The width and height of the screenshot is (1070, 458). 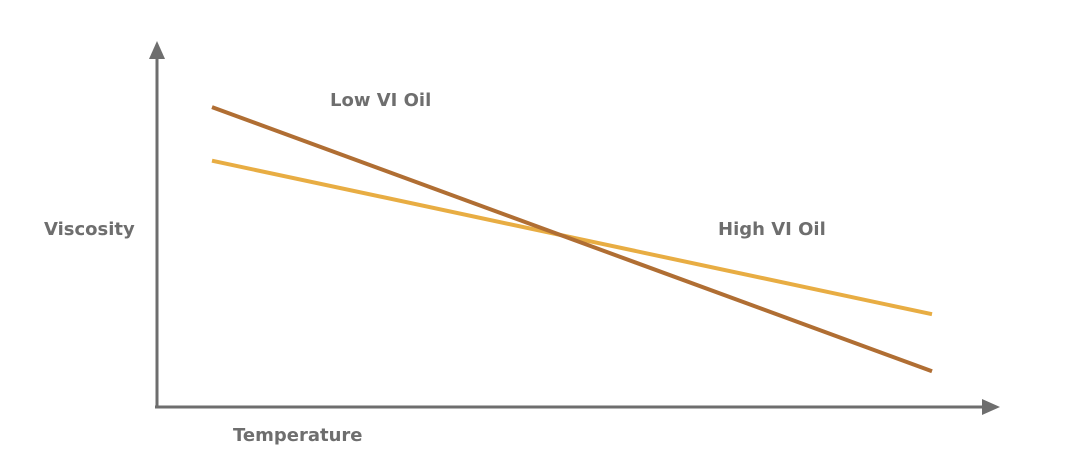 What do you see at coordinates (157, 50) in the screenshot?
I see `y-axis-arrow-icon` at bounding box center [157, 50].